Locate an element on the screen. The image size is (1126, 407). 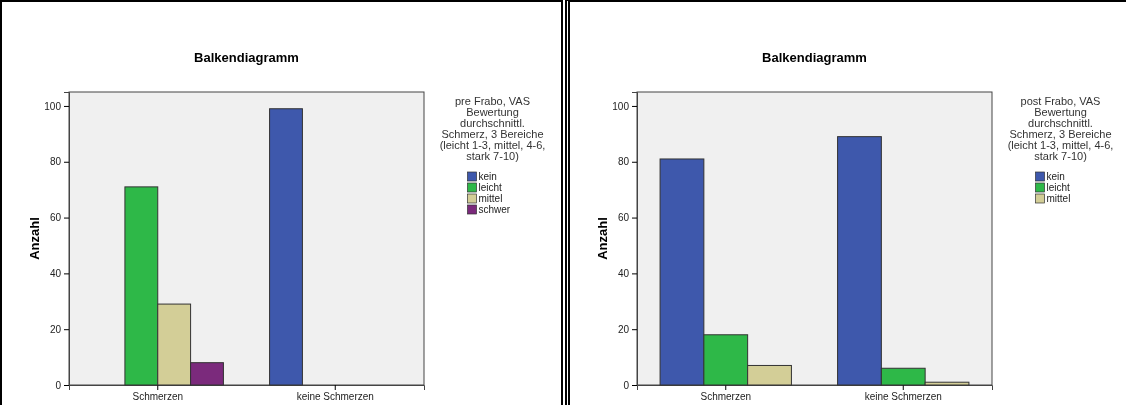
legend-label: schwer is located at coordinates (494, 209).